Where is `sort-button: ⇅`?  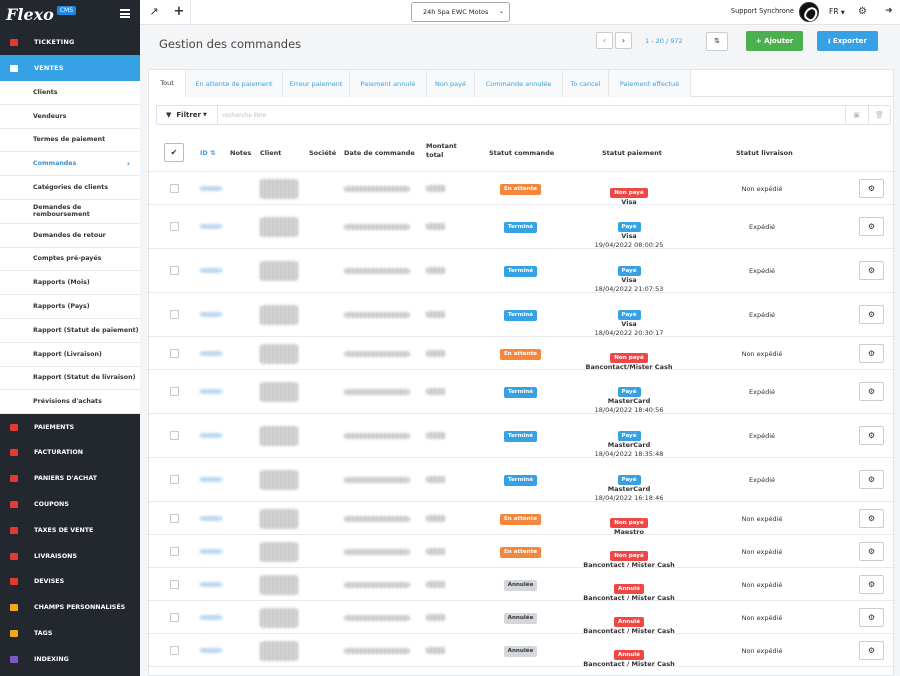 sort-button: ⇅ is located at coordinates (717, 41).